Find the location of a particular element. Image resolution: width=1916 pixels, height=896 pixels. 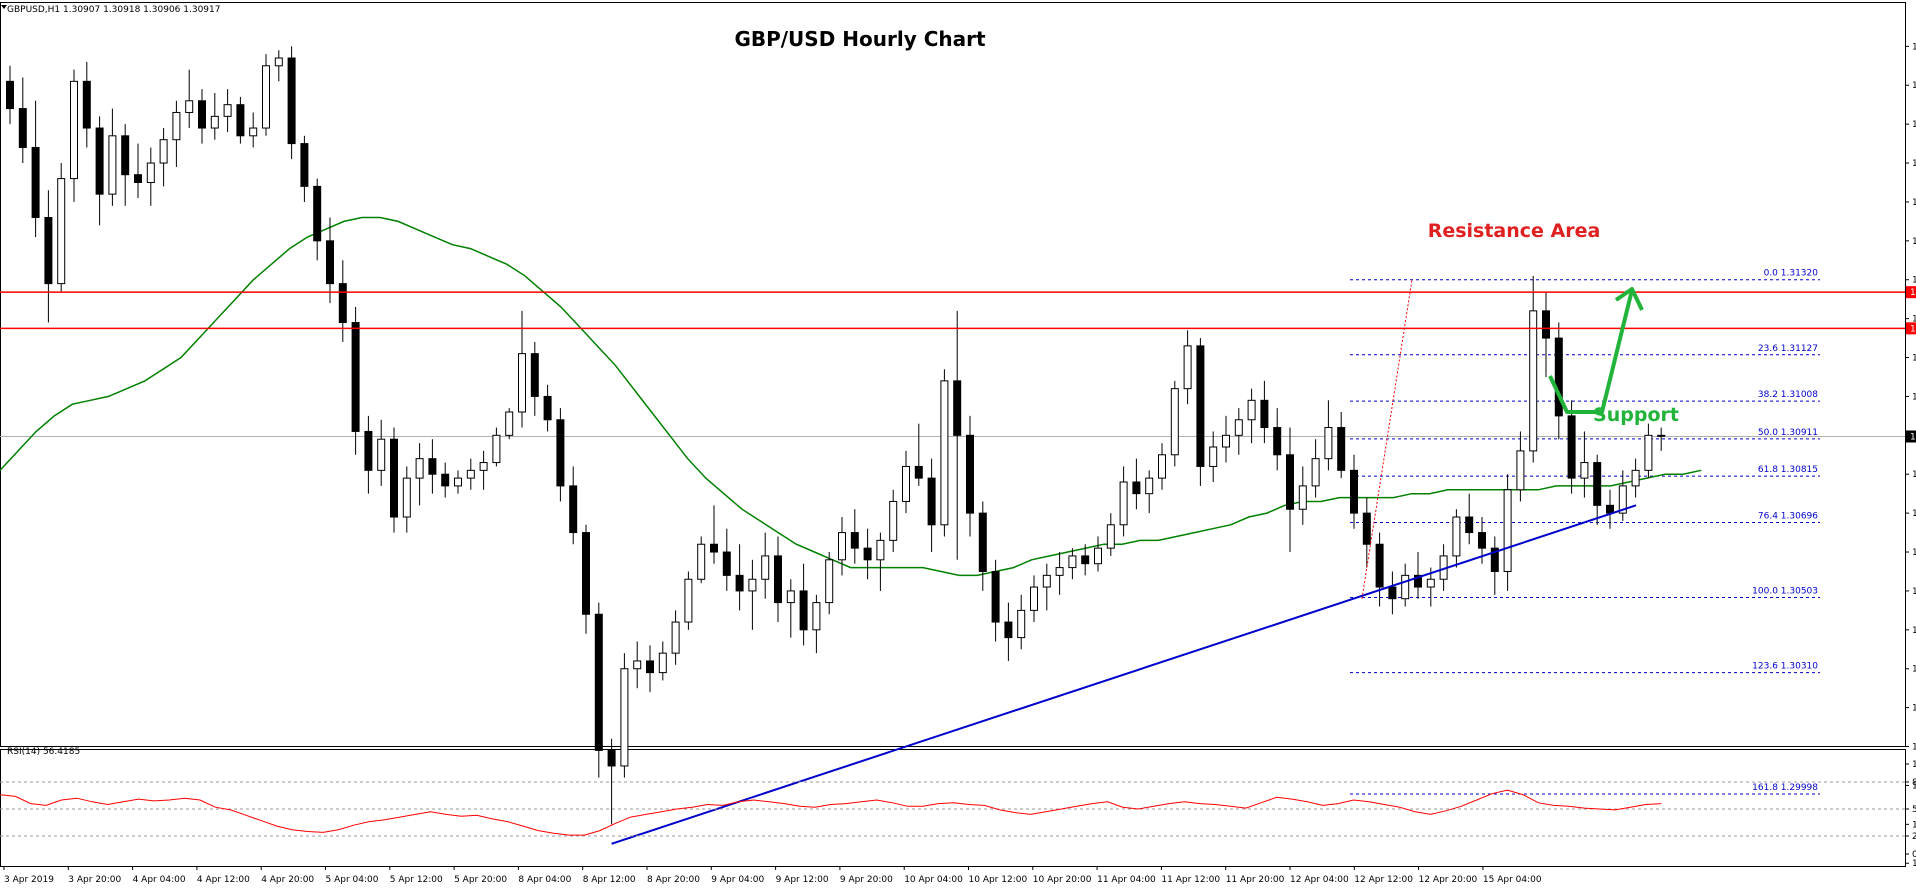

x-tick-label: 9 Apr 20:00 is located at coordinates (866, 880).